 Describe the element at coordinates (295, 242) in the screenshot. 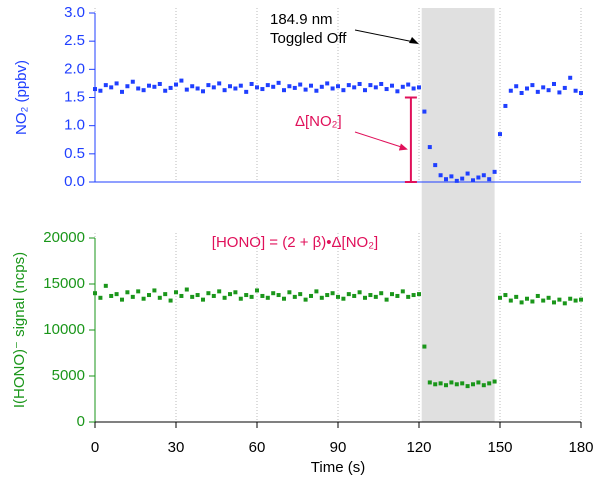

I see `annotation: [HONO] = (2 + β)•Δ[NO₂]` at that location.